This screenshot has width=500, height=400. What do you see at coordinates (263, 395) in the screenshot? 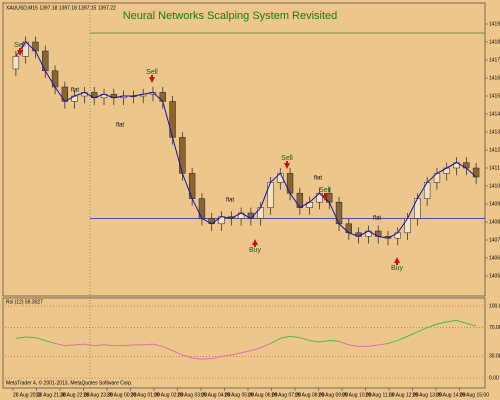
I see `x-tick-label: 29 Aug 06:00` at bounding box center [263, 395].